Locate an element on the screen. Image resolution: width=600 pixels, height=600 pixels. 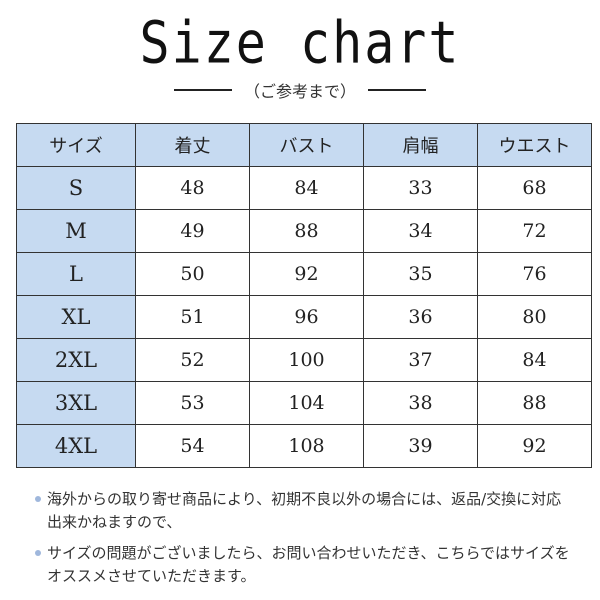
size-label: M is located at coordinates (76, 231).